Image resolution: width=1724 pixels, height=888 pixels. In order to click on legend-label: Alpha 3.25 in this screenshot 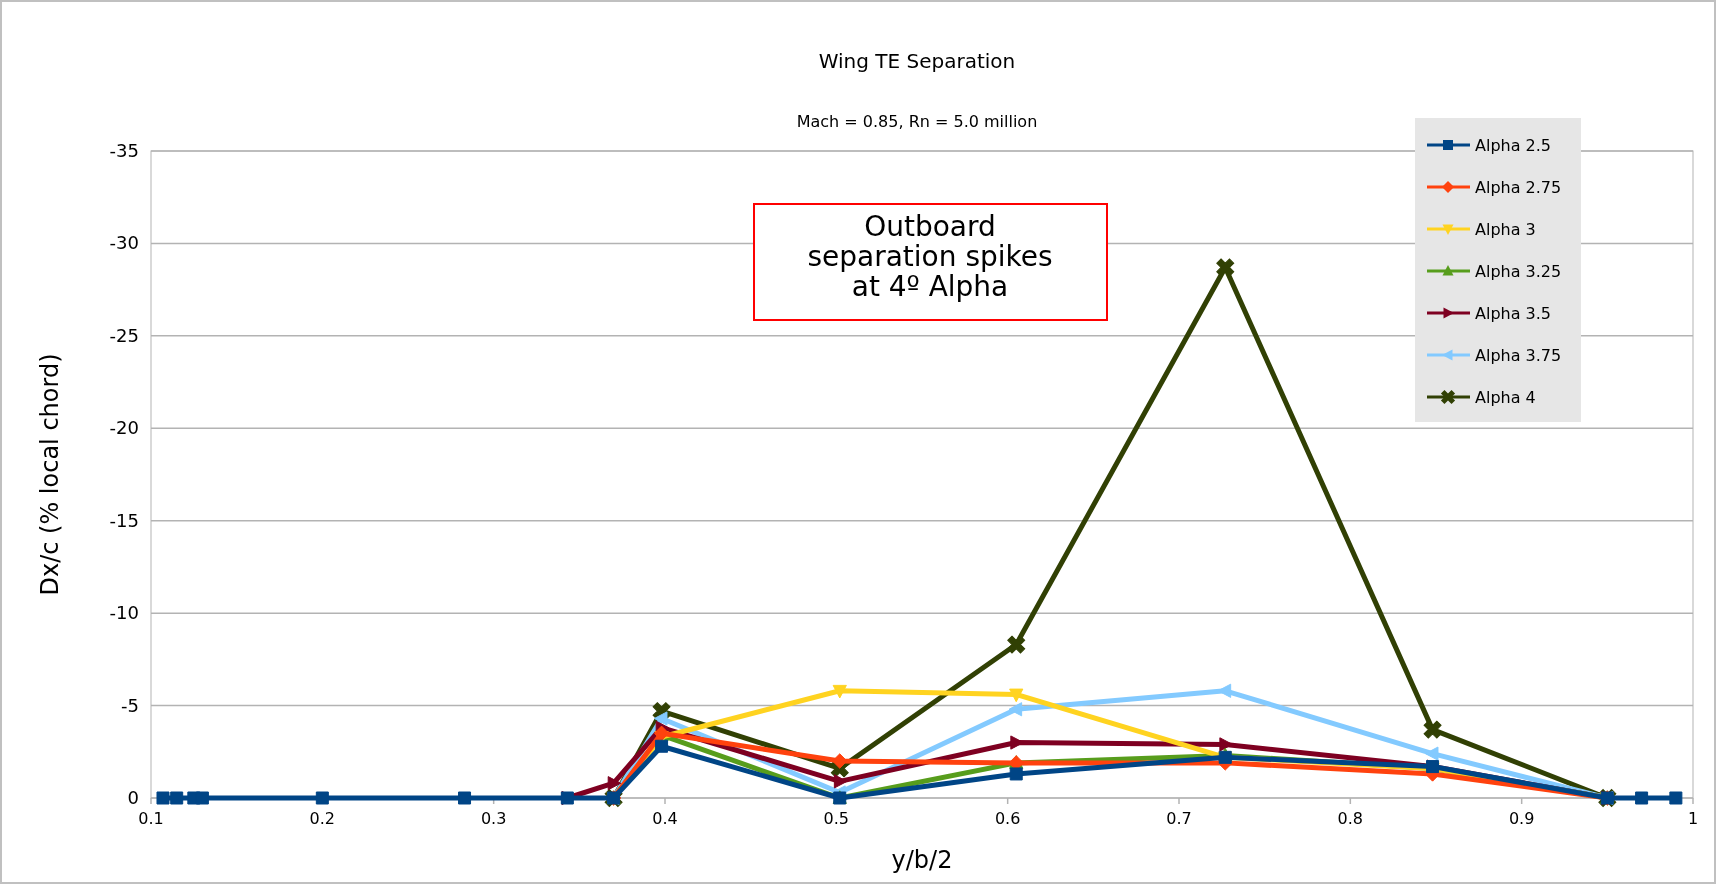, I will do `click(1518, 271)`.